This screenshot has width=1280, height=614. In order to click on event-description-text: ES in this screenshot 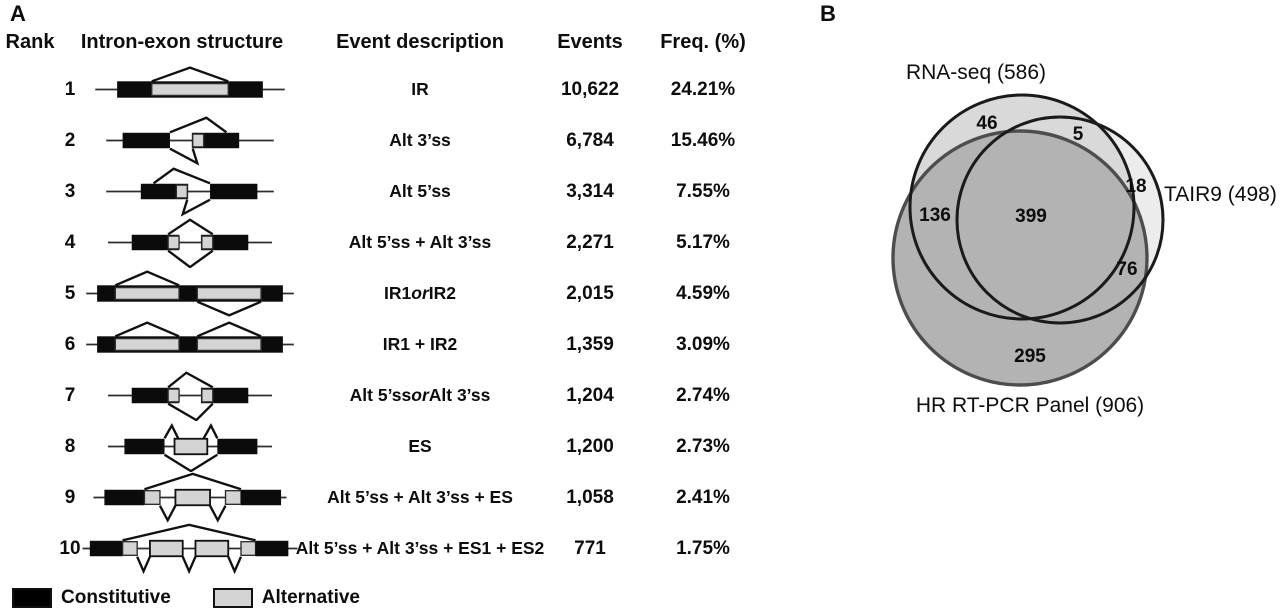, I will do `click(420, 446)`.